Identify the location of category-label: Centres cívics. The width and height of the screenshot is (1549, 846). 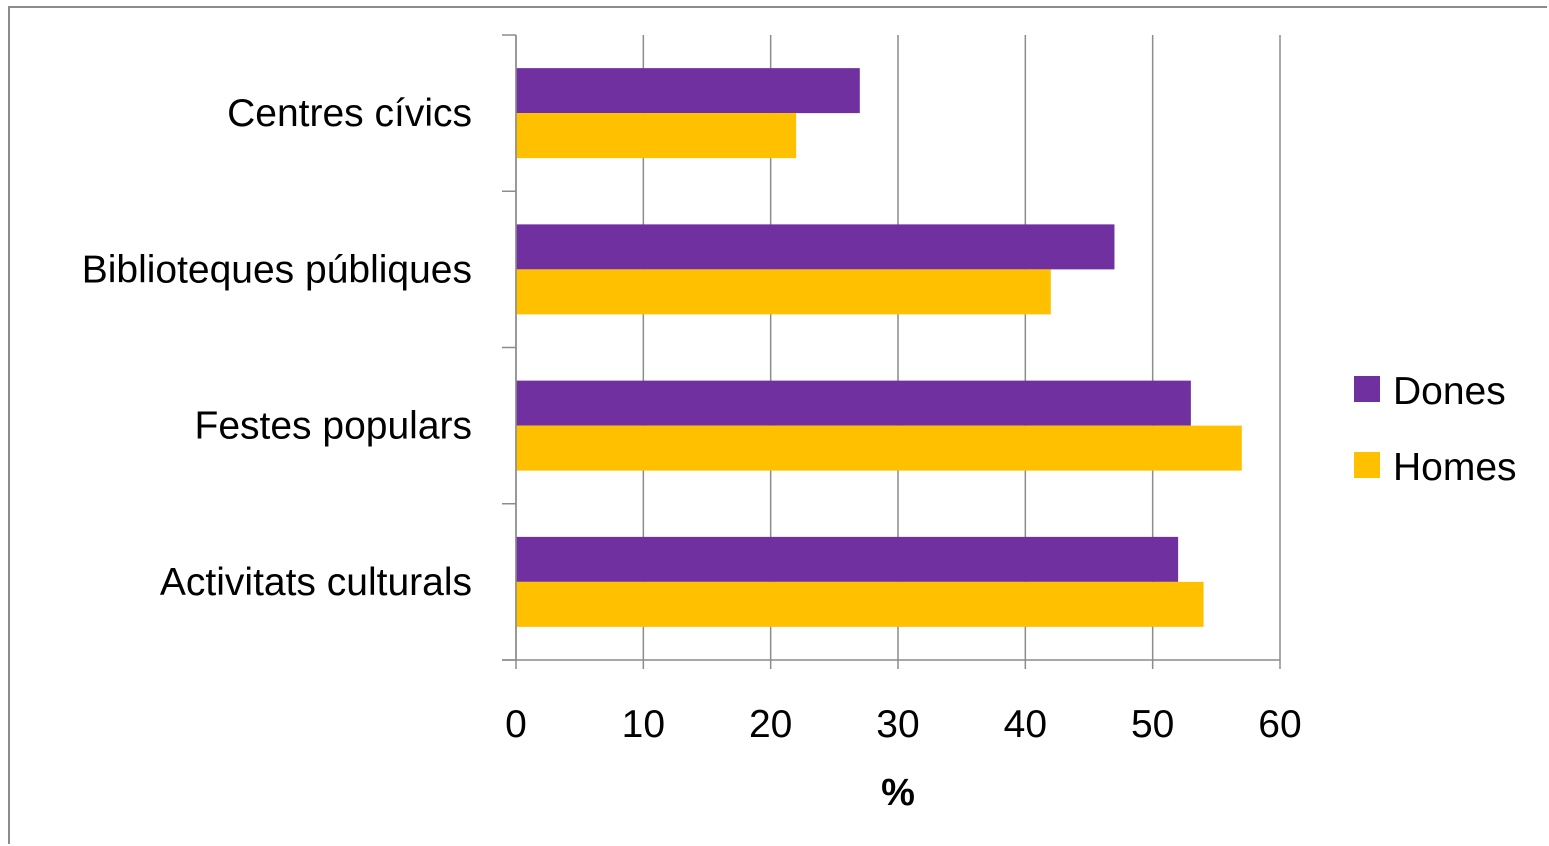
(349, 113).